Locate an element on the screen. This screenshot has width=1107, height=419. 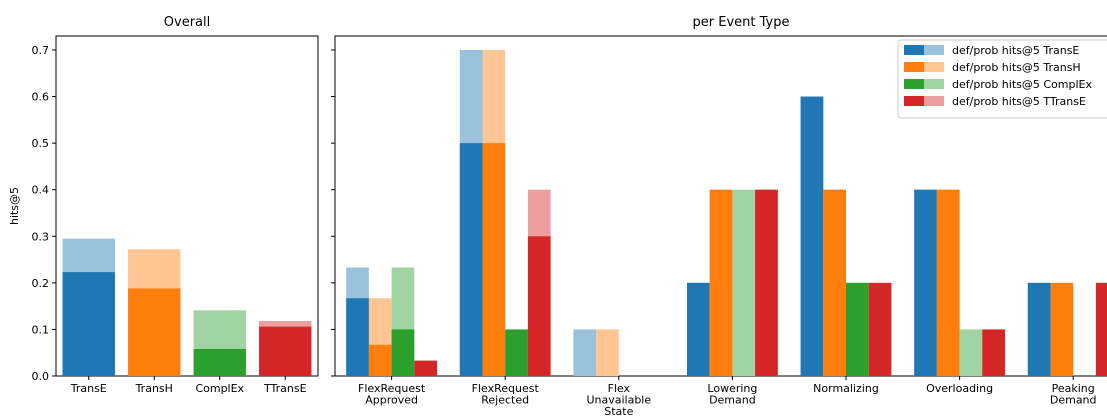
per-event-title: per Event Type is located at coordinates (741, 22).